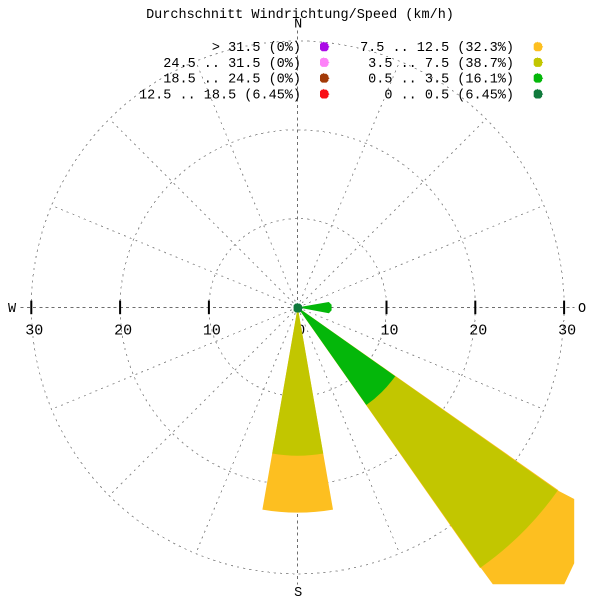  I want to click on svg-text: 24.5 .. 31.5 (0%), so click(232, 64).